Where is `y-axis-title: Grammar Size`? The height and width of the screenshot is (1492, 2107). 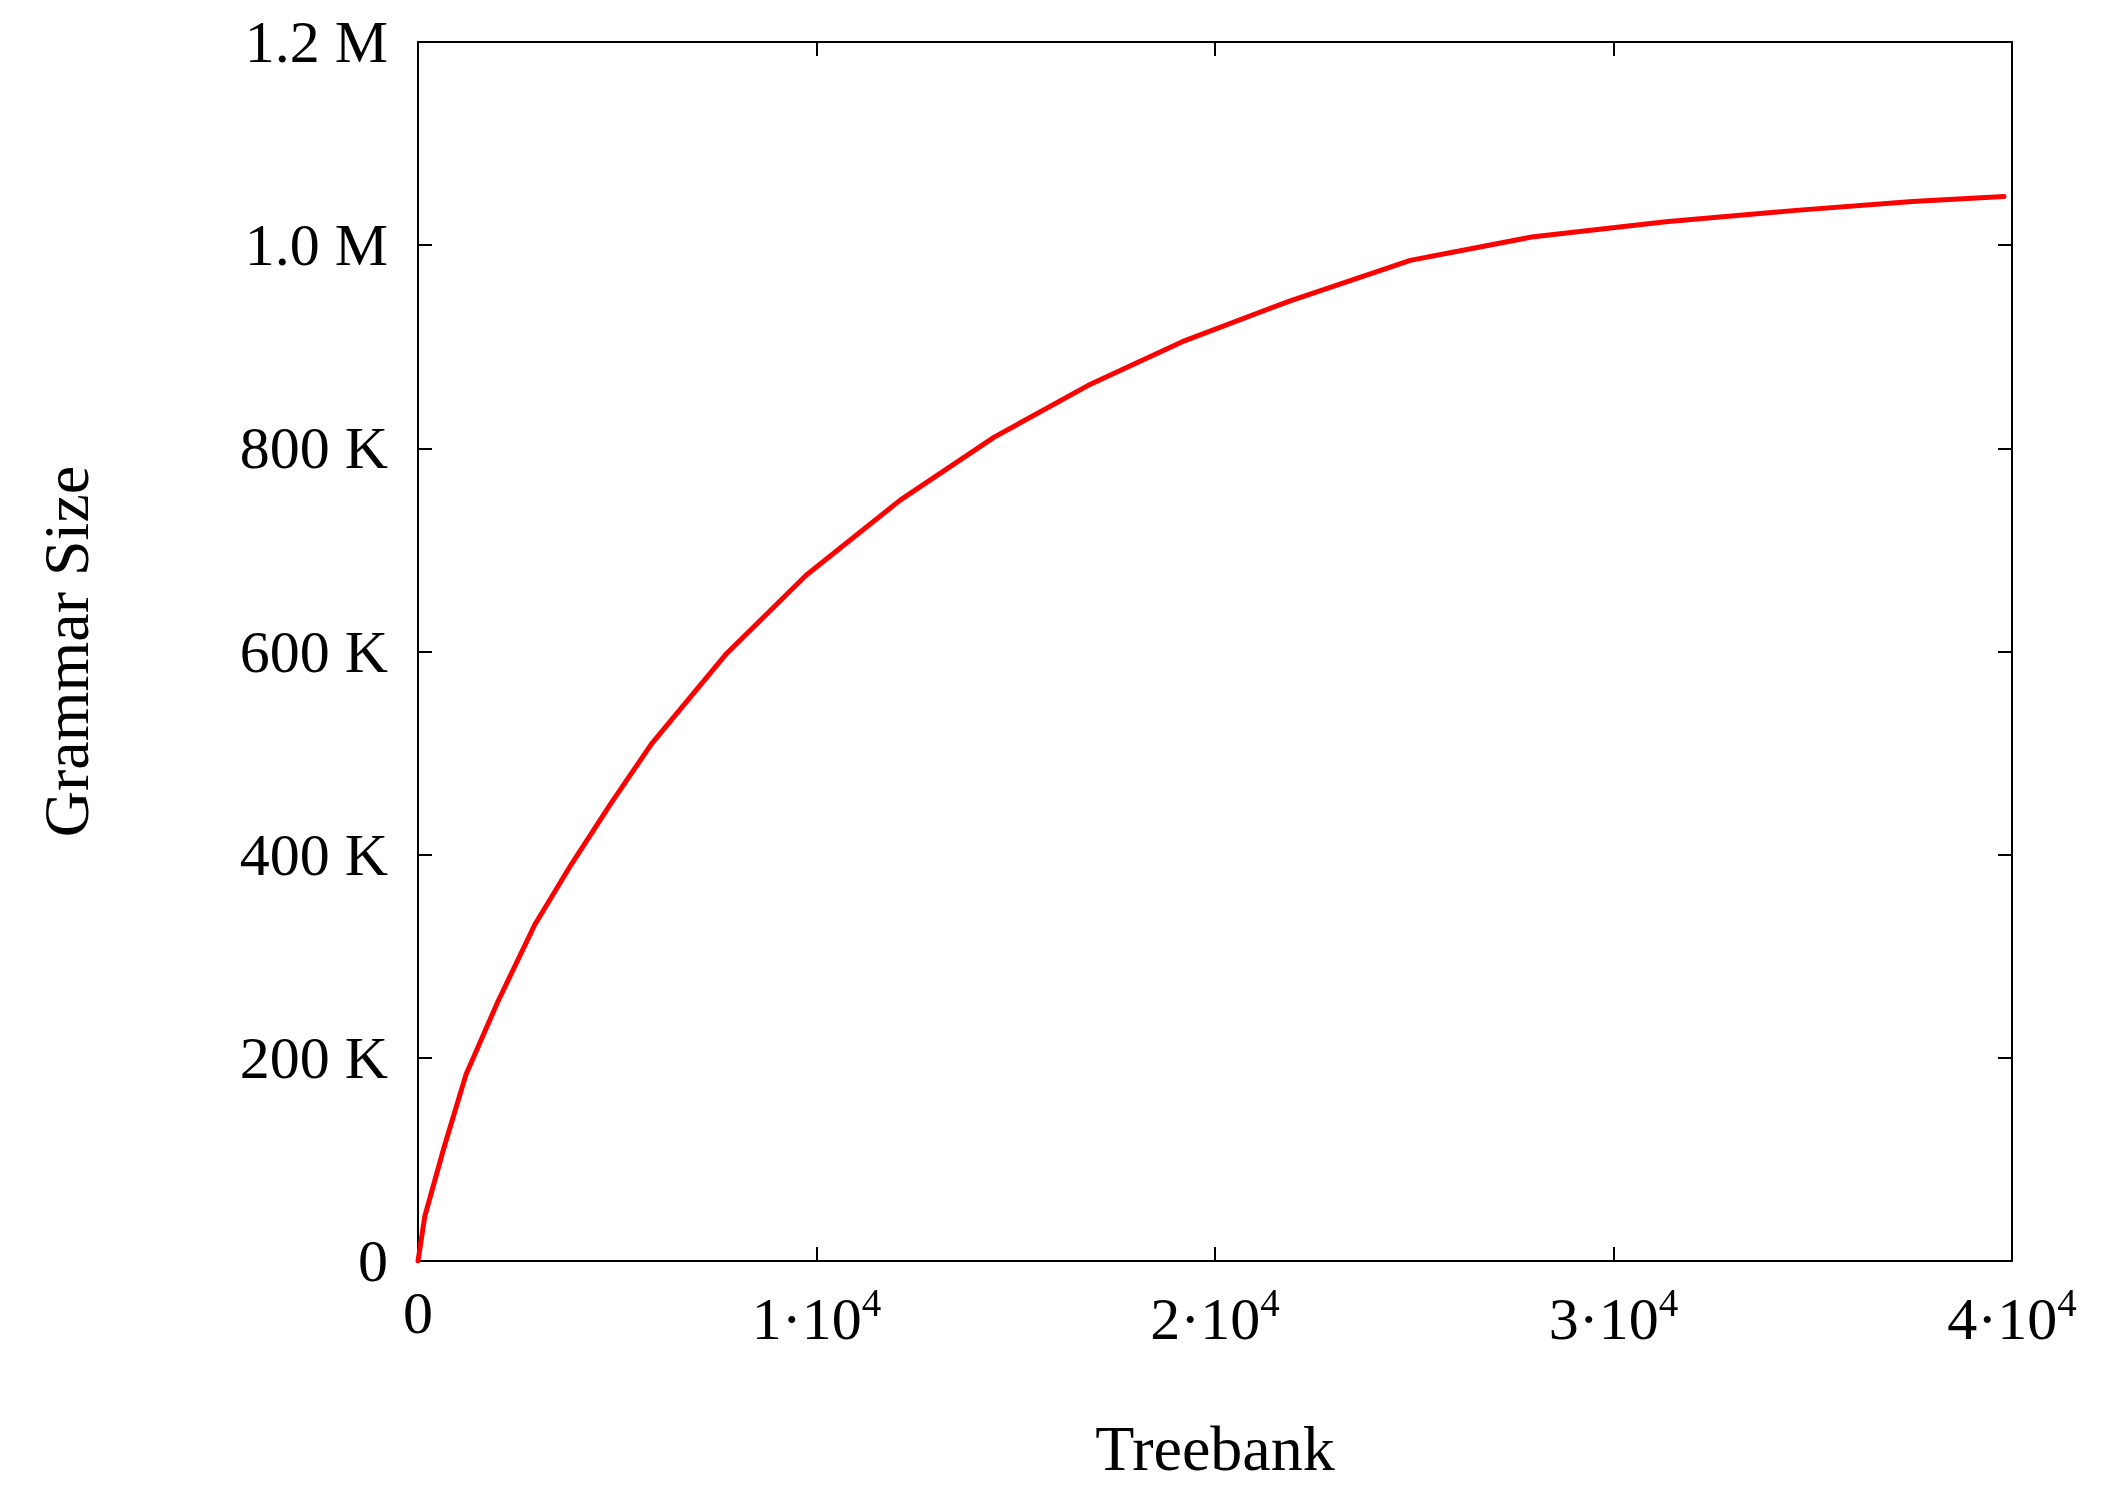
y-axis-title: Grammar Size is located at coordinates (66, 651).